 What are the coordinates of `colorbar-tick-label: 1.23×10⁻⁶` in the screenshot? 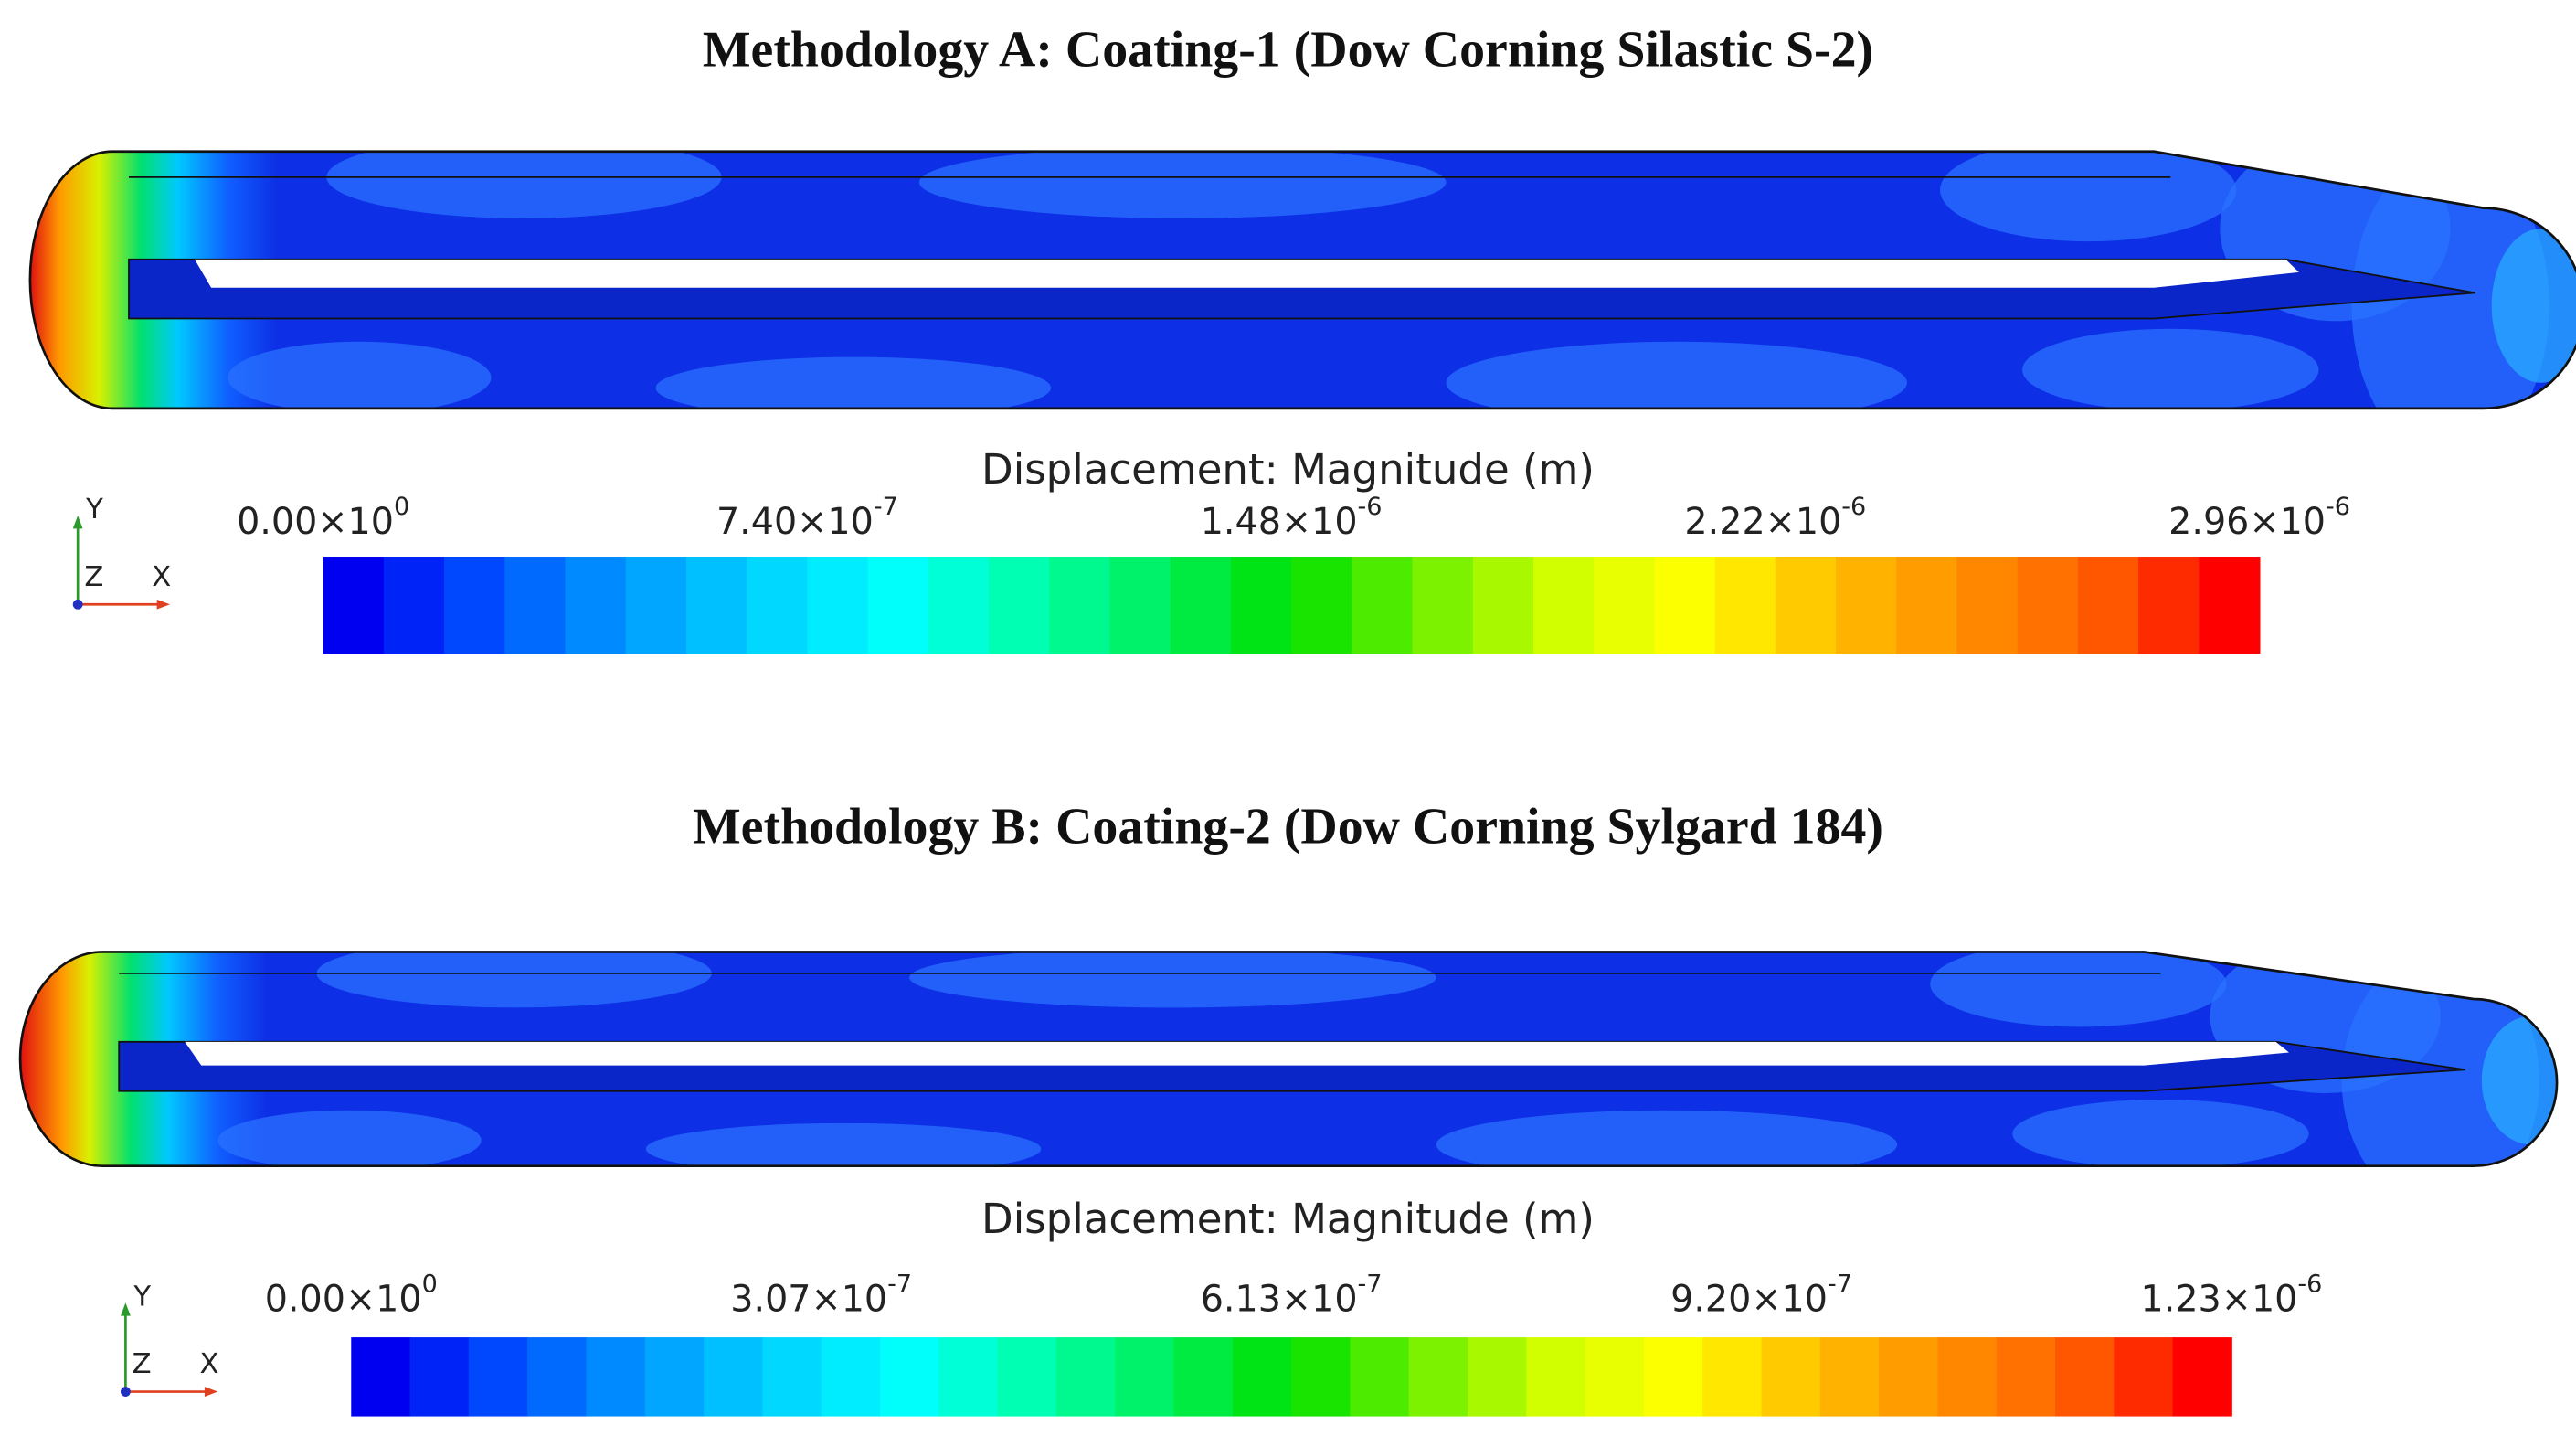 It's located at (2232, 1295).